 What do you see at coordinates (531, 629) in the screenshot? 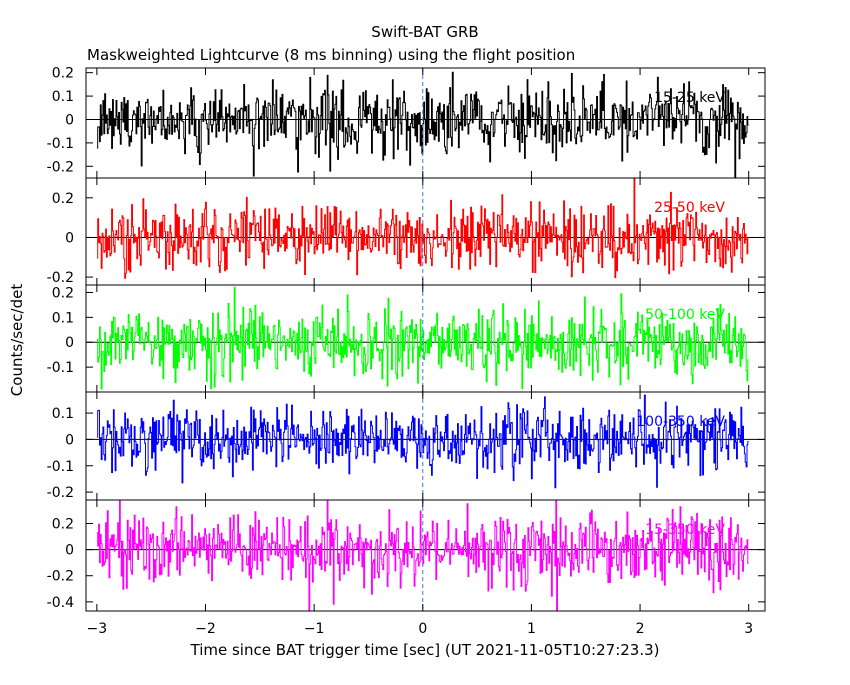
I see `x-tick-label: 1` at bounding box center [531, 629].